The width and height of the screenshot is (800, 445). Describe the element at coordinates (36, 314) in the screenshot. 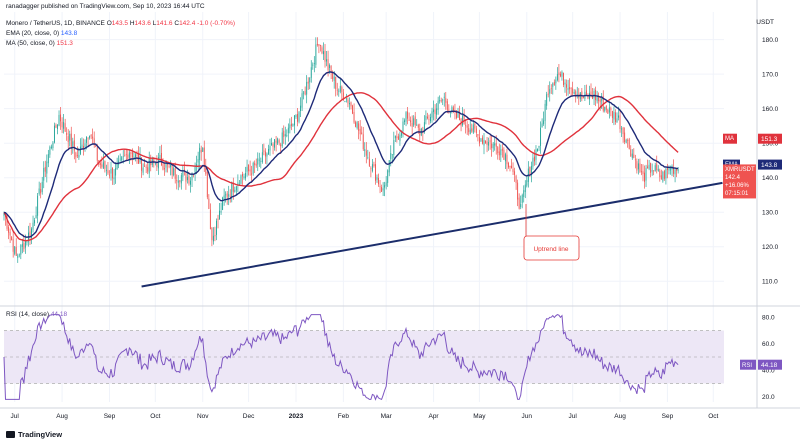

I see `rsi-legend: RSI (14, close) 44.18` at that location.